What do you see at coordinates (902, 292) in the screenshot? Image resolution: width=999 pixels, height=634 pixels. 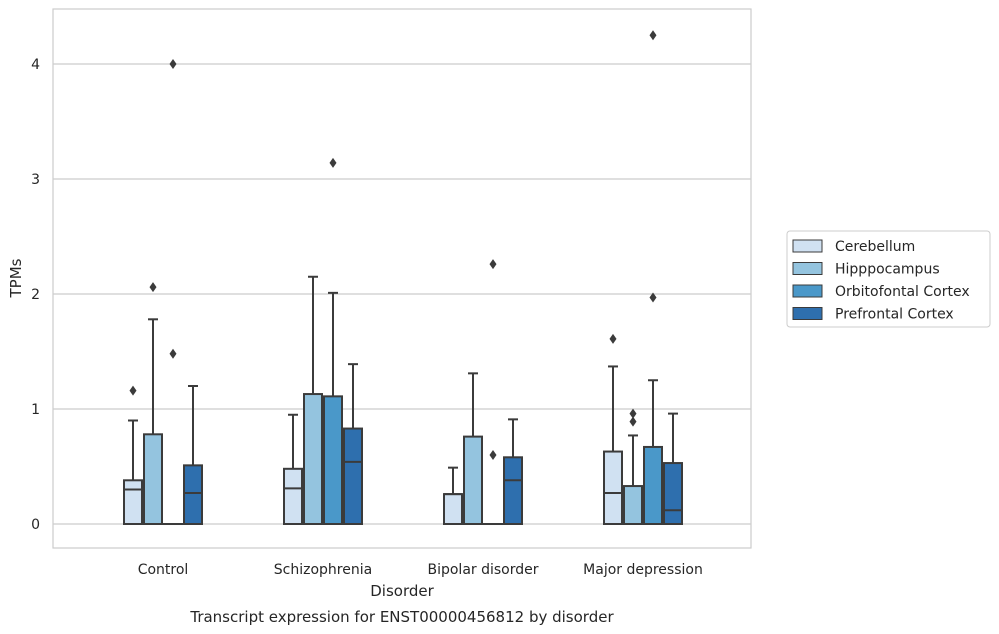 I see `legend-entry-label: Orbitofontal Cortex` at bounding box center [902, 292].